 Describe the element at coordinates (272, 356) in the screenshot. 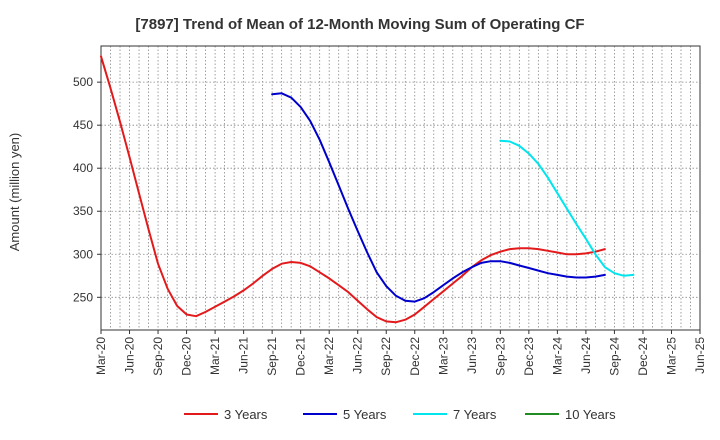

I see `x-tick-label: Sep-21` at that location.